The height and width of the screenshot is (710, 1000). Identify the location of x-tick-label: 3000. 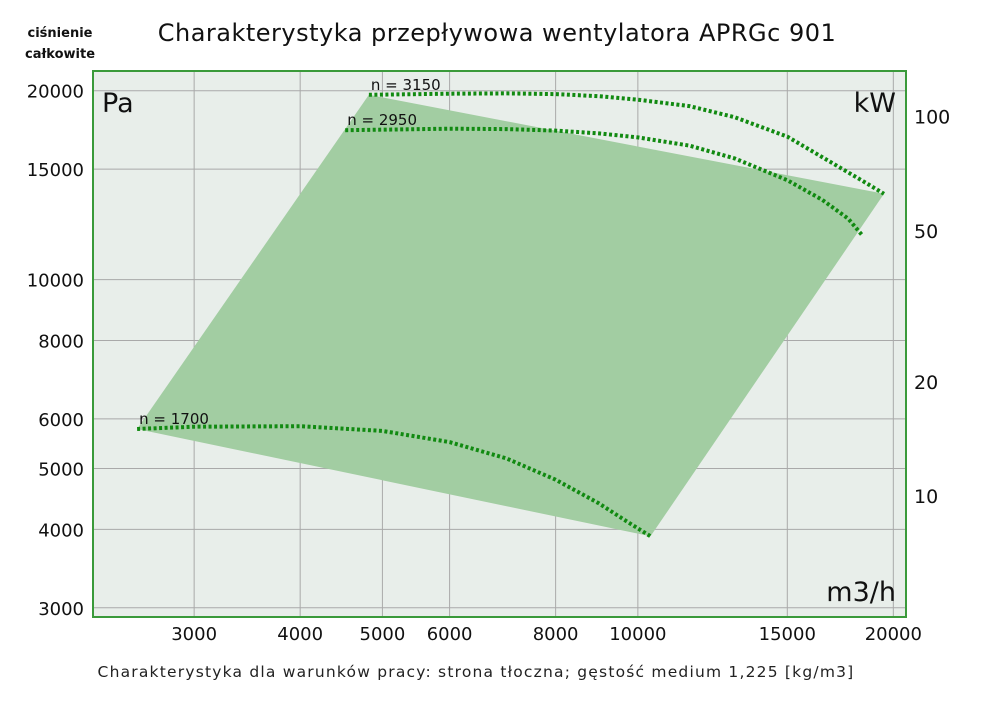
(194, 634).